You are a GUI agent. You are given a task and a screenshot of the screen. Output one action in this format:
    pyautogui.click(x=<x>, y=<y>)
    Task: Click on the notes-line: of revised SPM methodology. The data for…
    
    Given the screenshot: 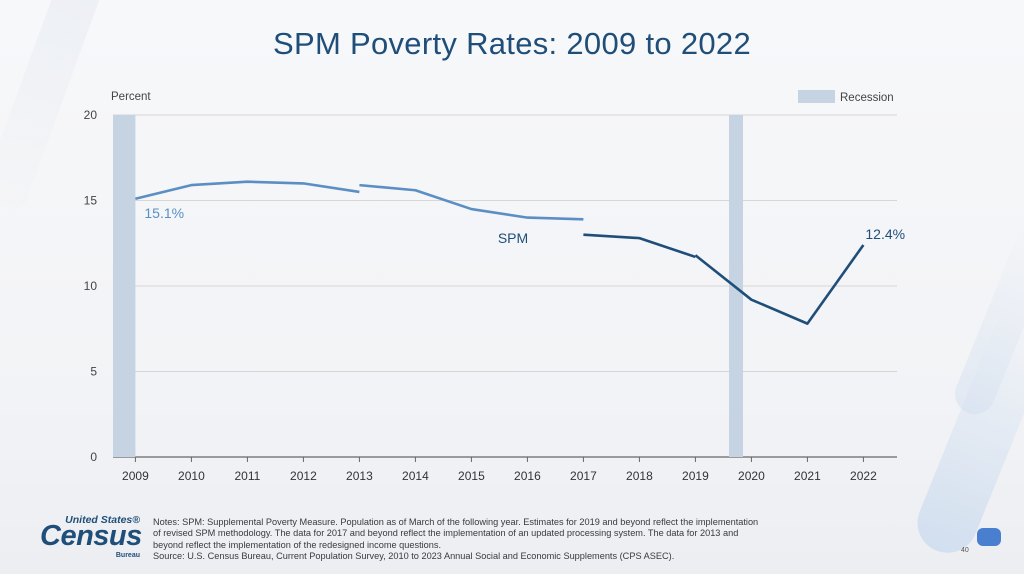 What is the action you would take?
    pyautogui.click(x=446, y=533)
    